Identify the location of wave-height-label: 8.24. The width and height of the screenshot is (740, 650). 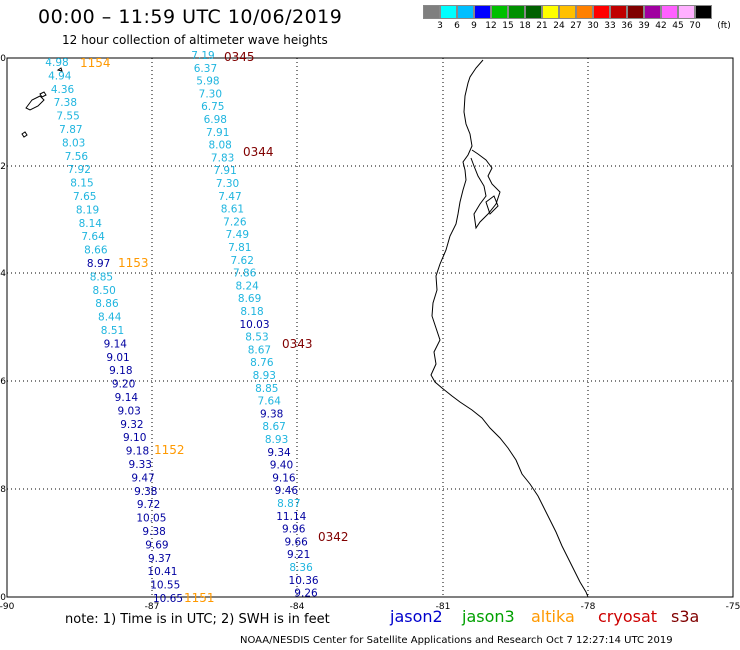
(247, 286).